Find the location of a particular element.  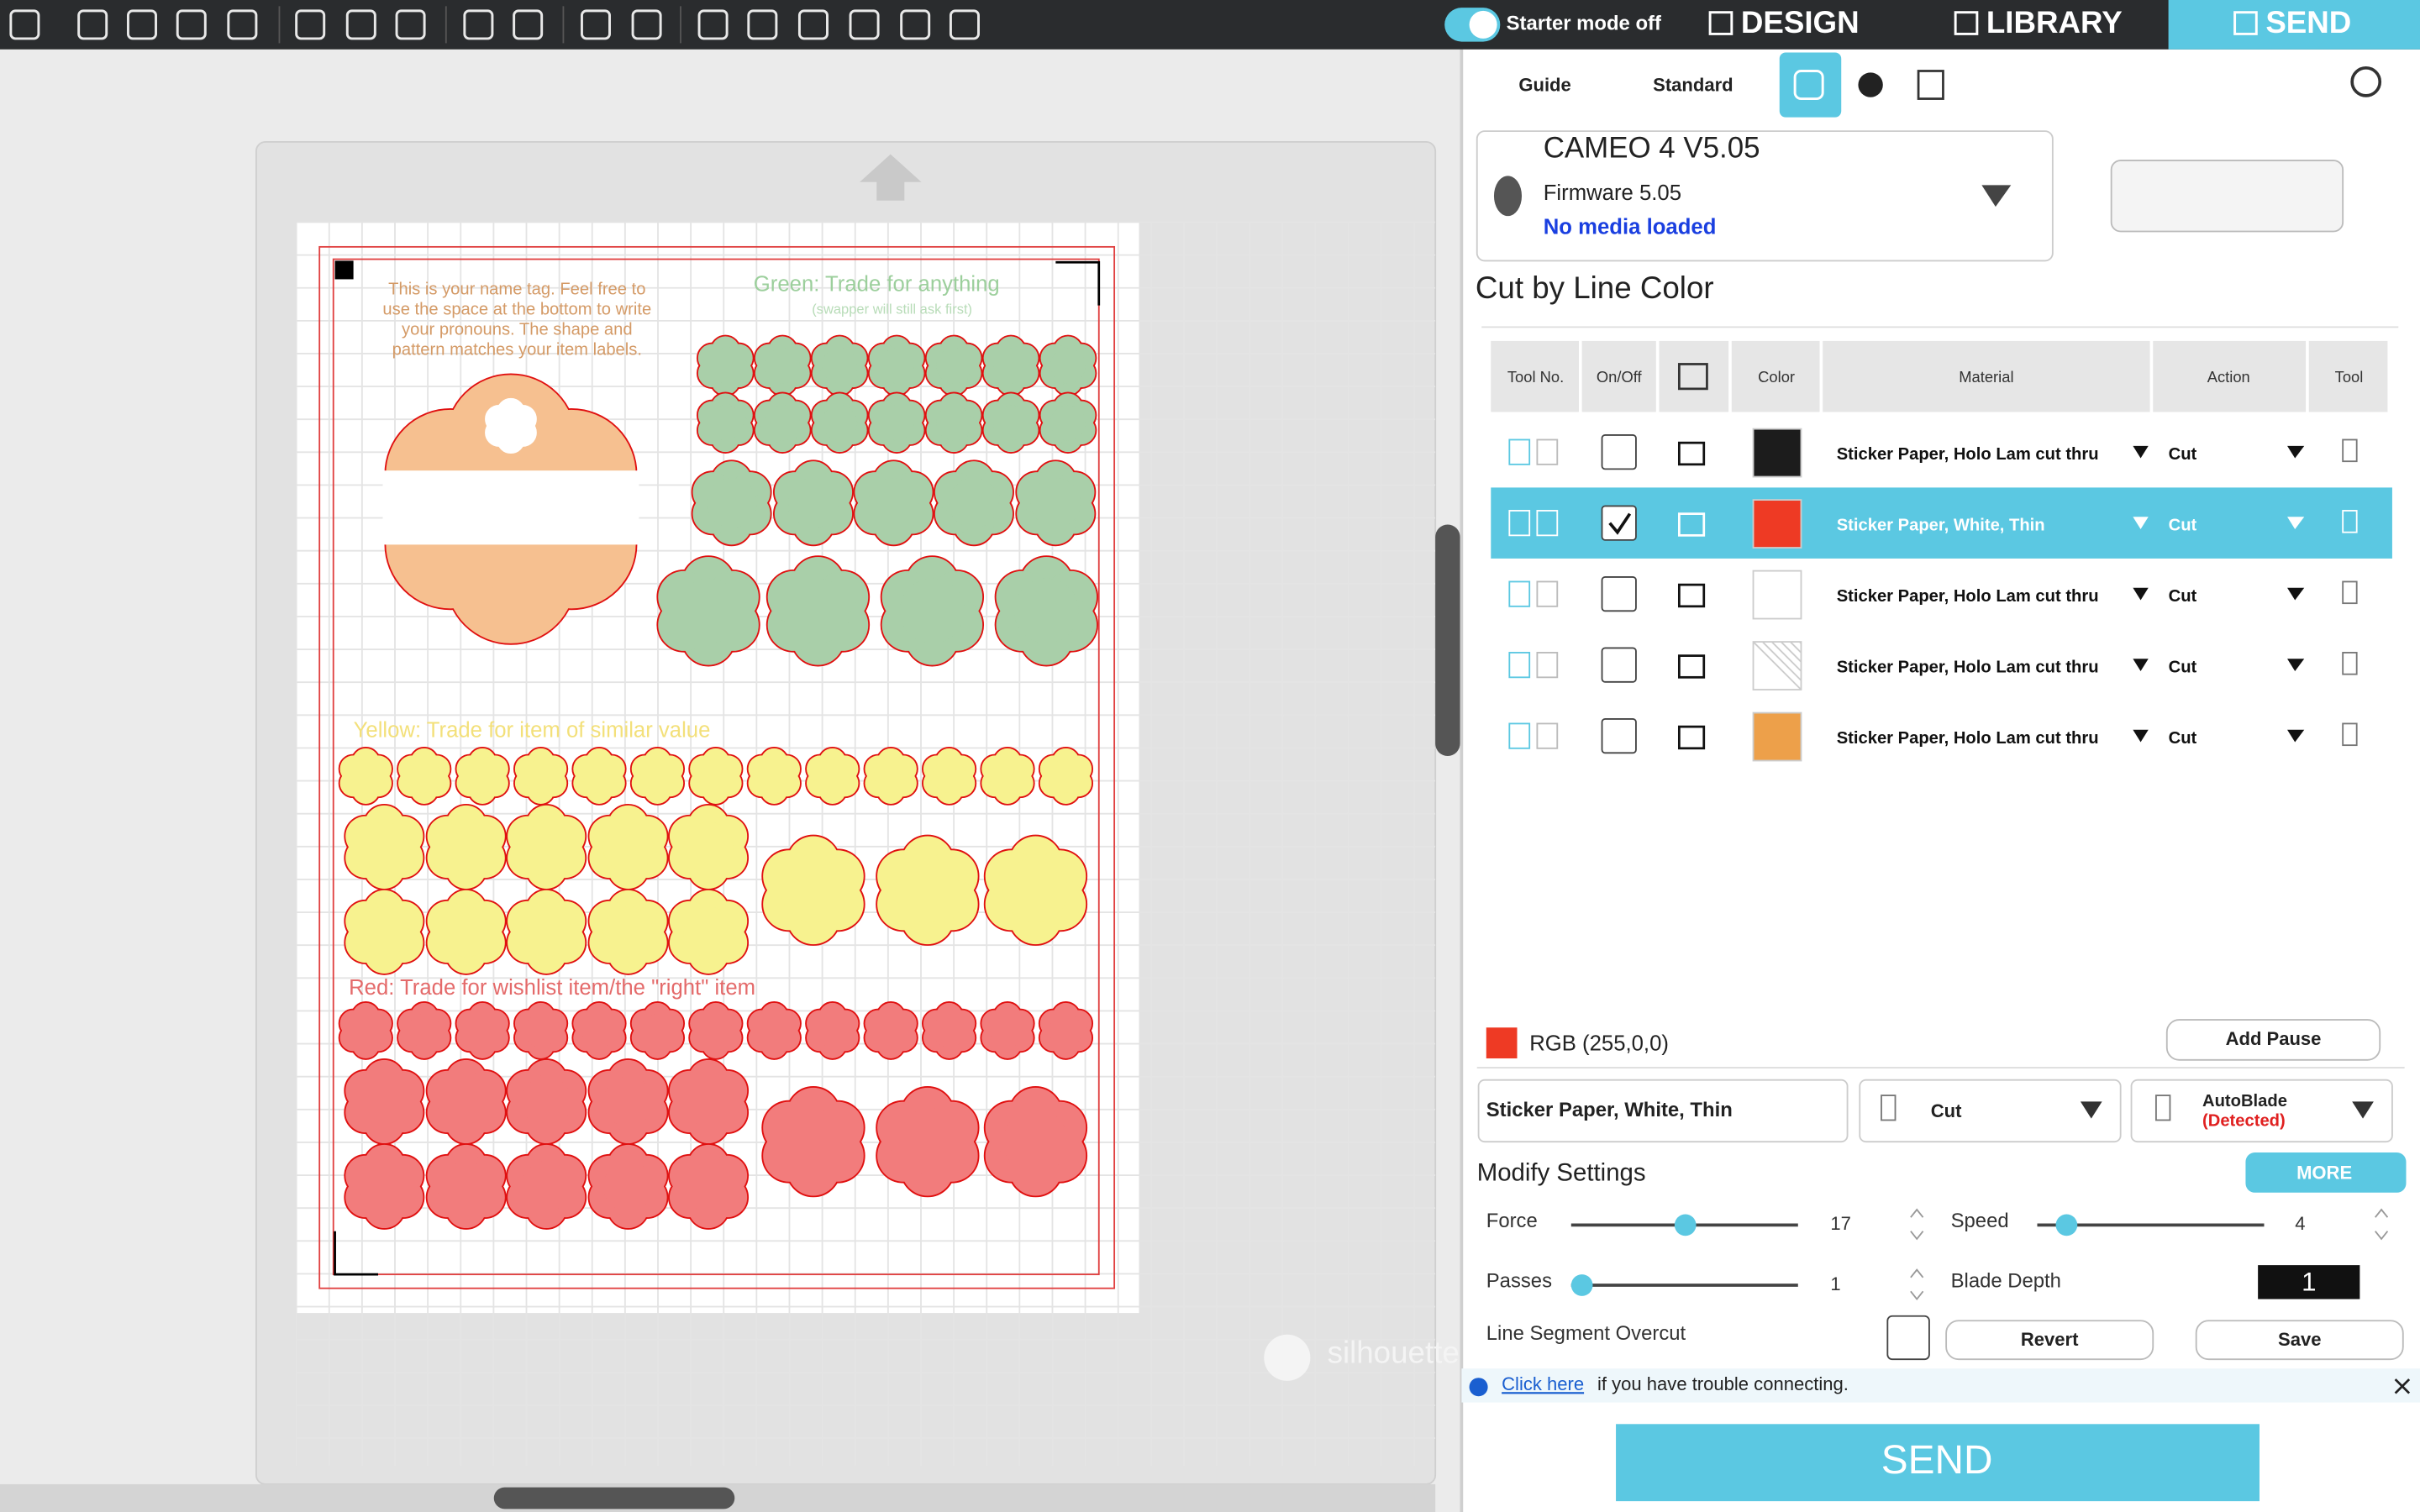

add-pause-button is located at coordinates (2273, 1040).